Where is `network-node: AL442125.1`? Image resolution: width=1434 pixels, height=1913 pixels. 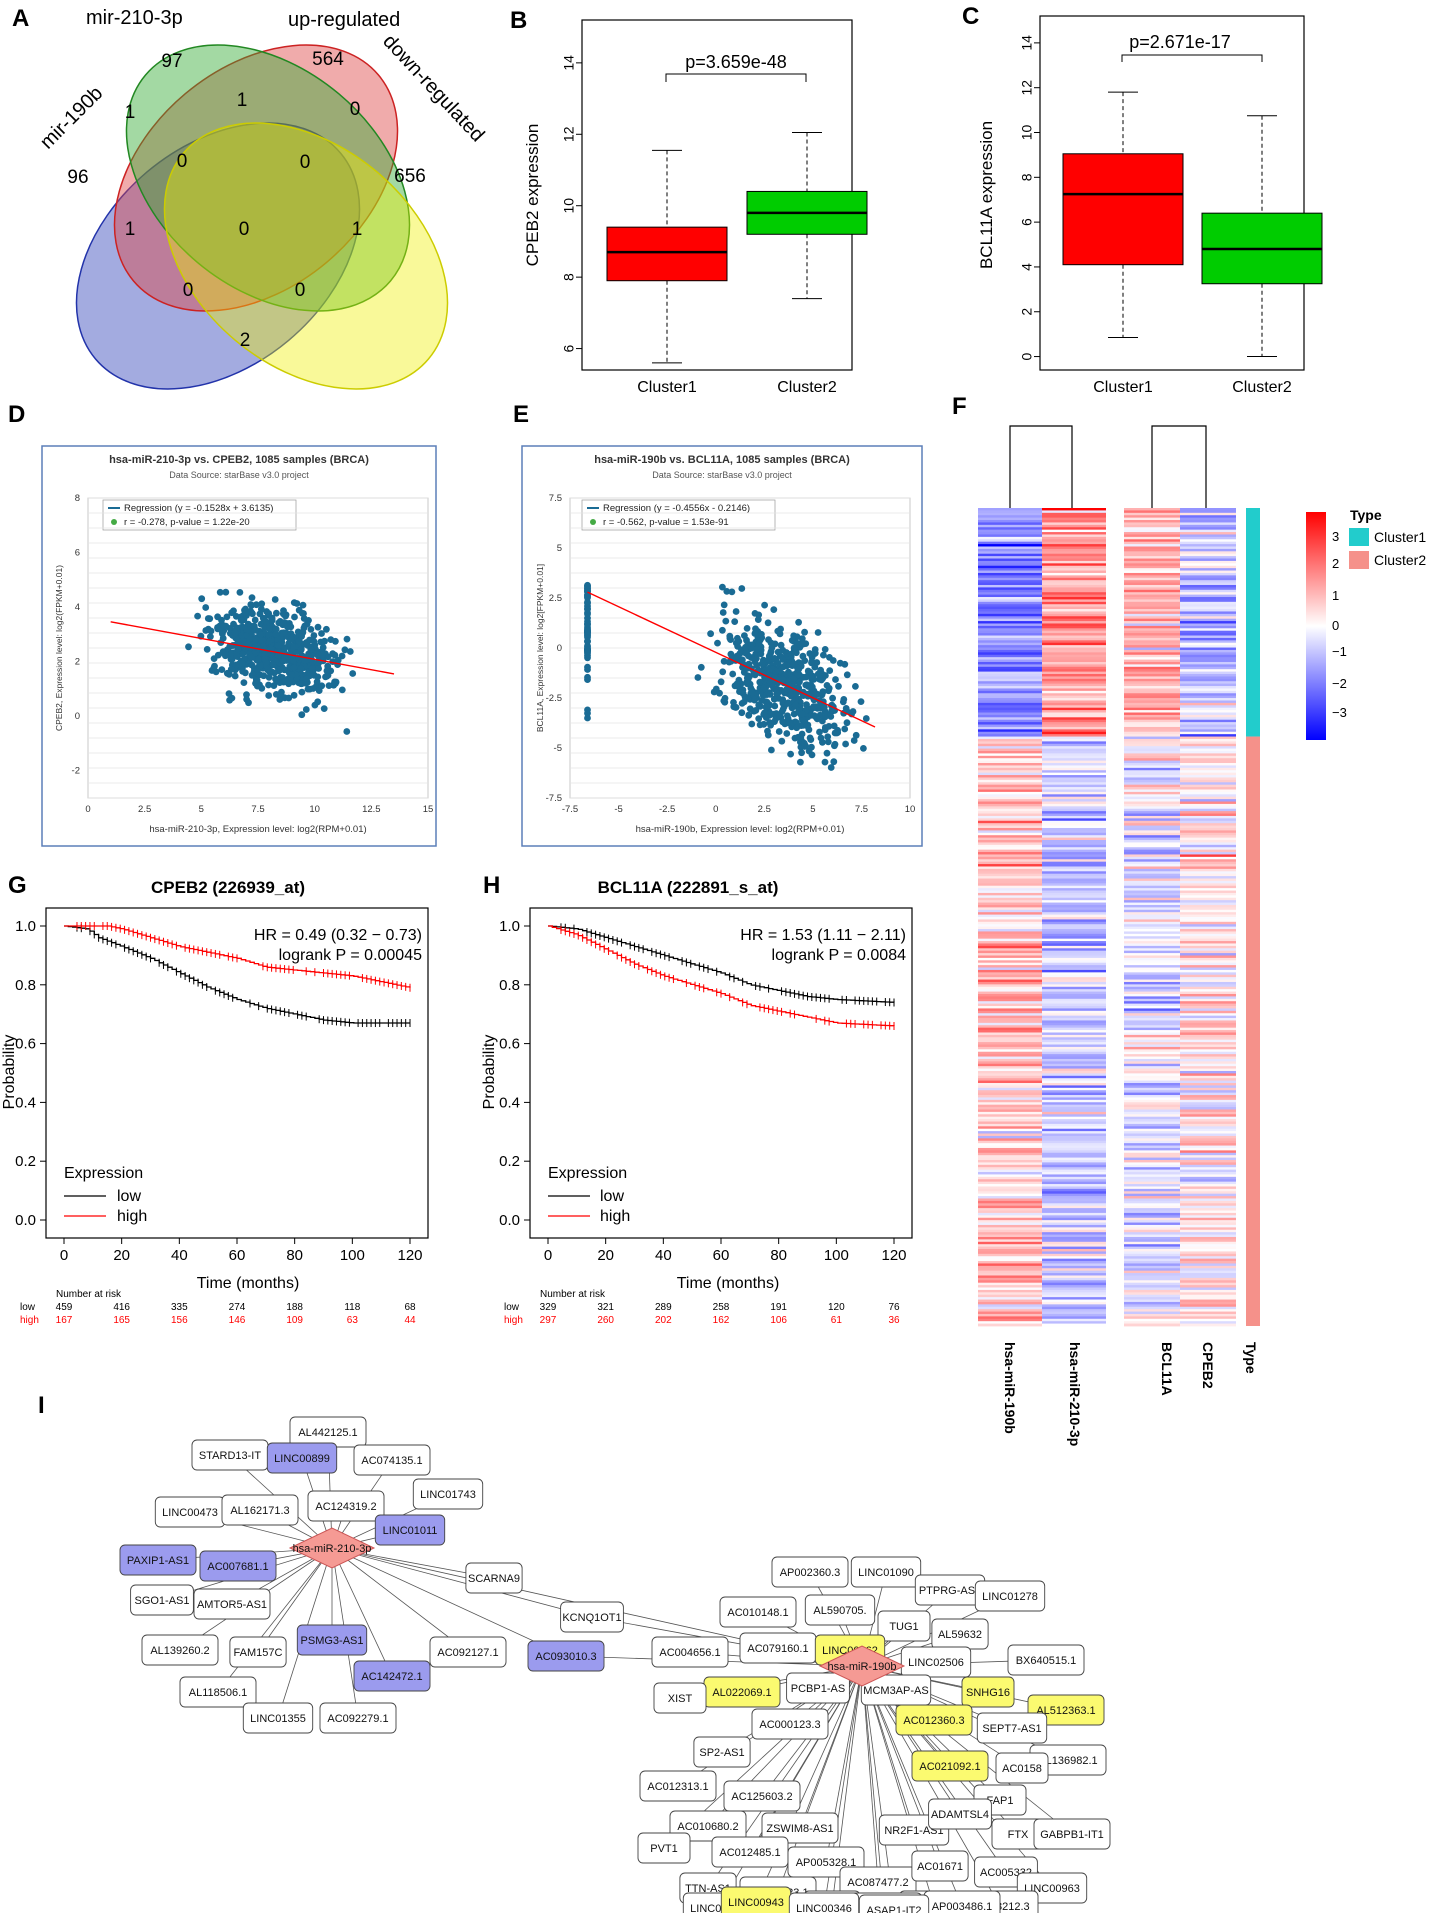
network-node: AL442125.1 is located at coordinates (328, 1432).